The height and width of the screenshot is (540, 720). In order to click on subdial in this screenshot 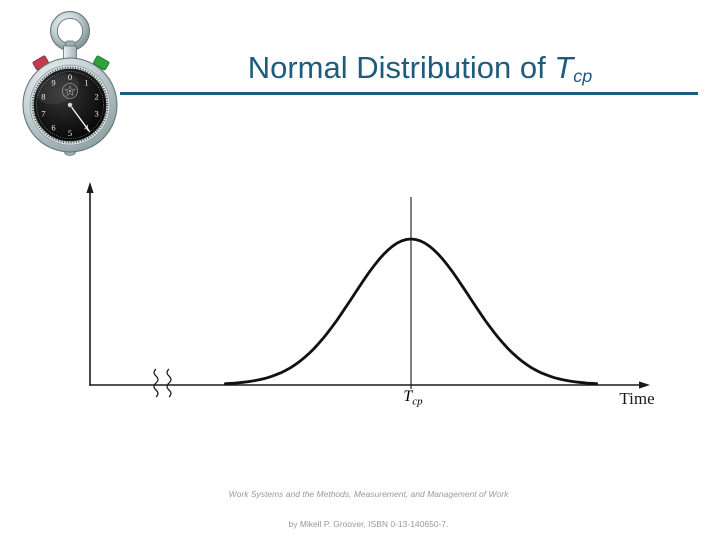, I will do `click(70, 91)`.